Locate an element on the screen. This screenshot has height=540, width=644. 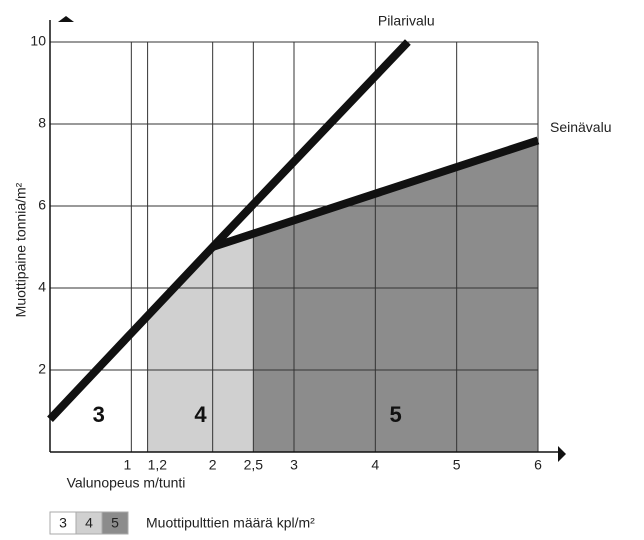
legend-title: Muottipulttien määrä kpl/m² is located at coordinates (230, 523).